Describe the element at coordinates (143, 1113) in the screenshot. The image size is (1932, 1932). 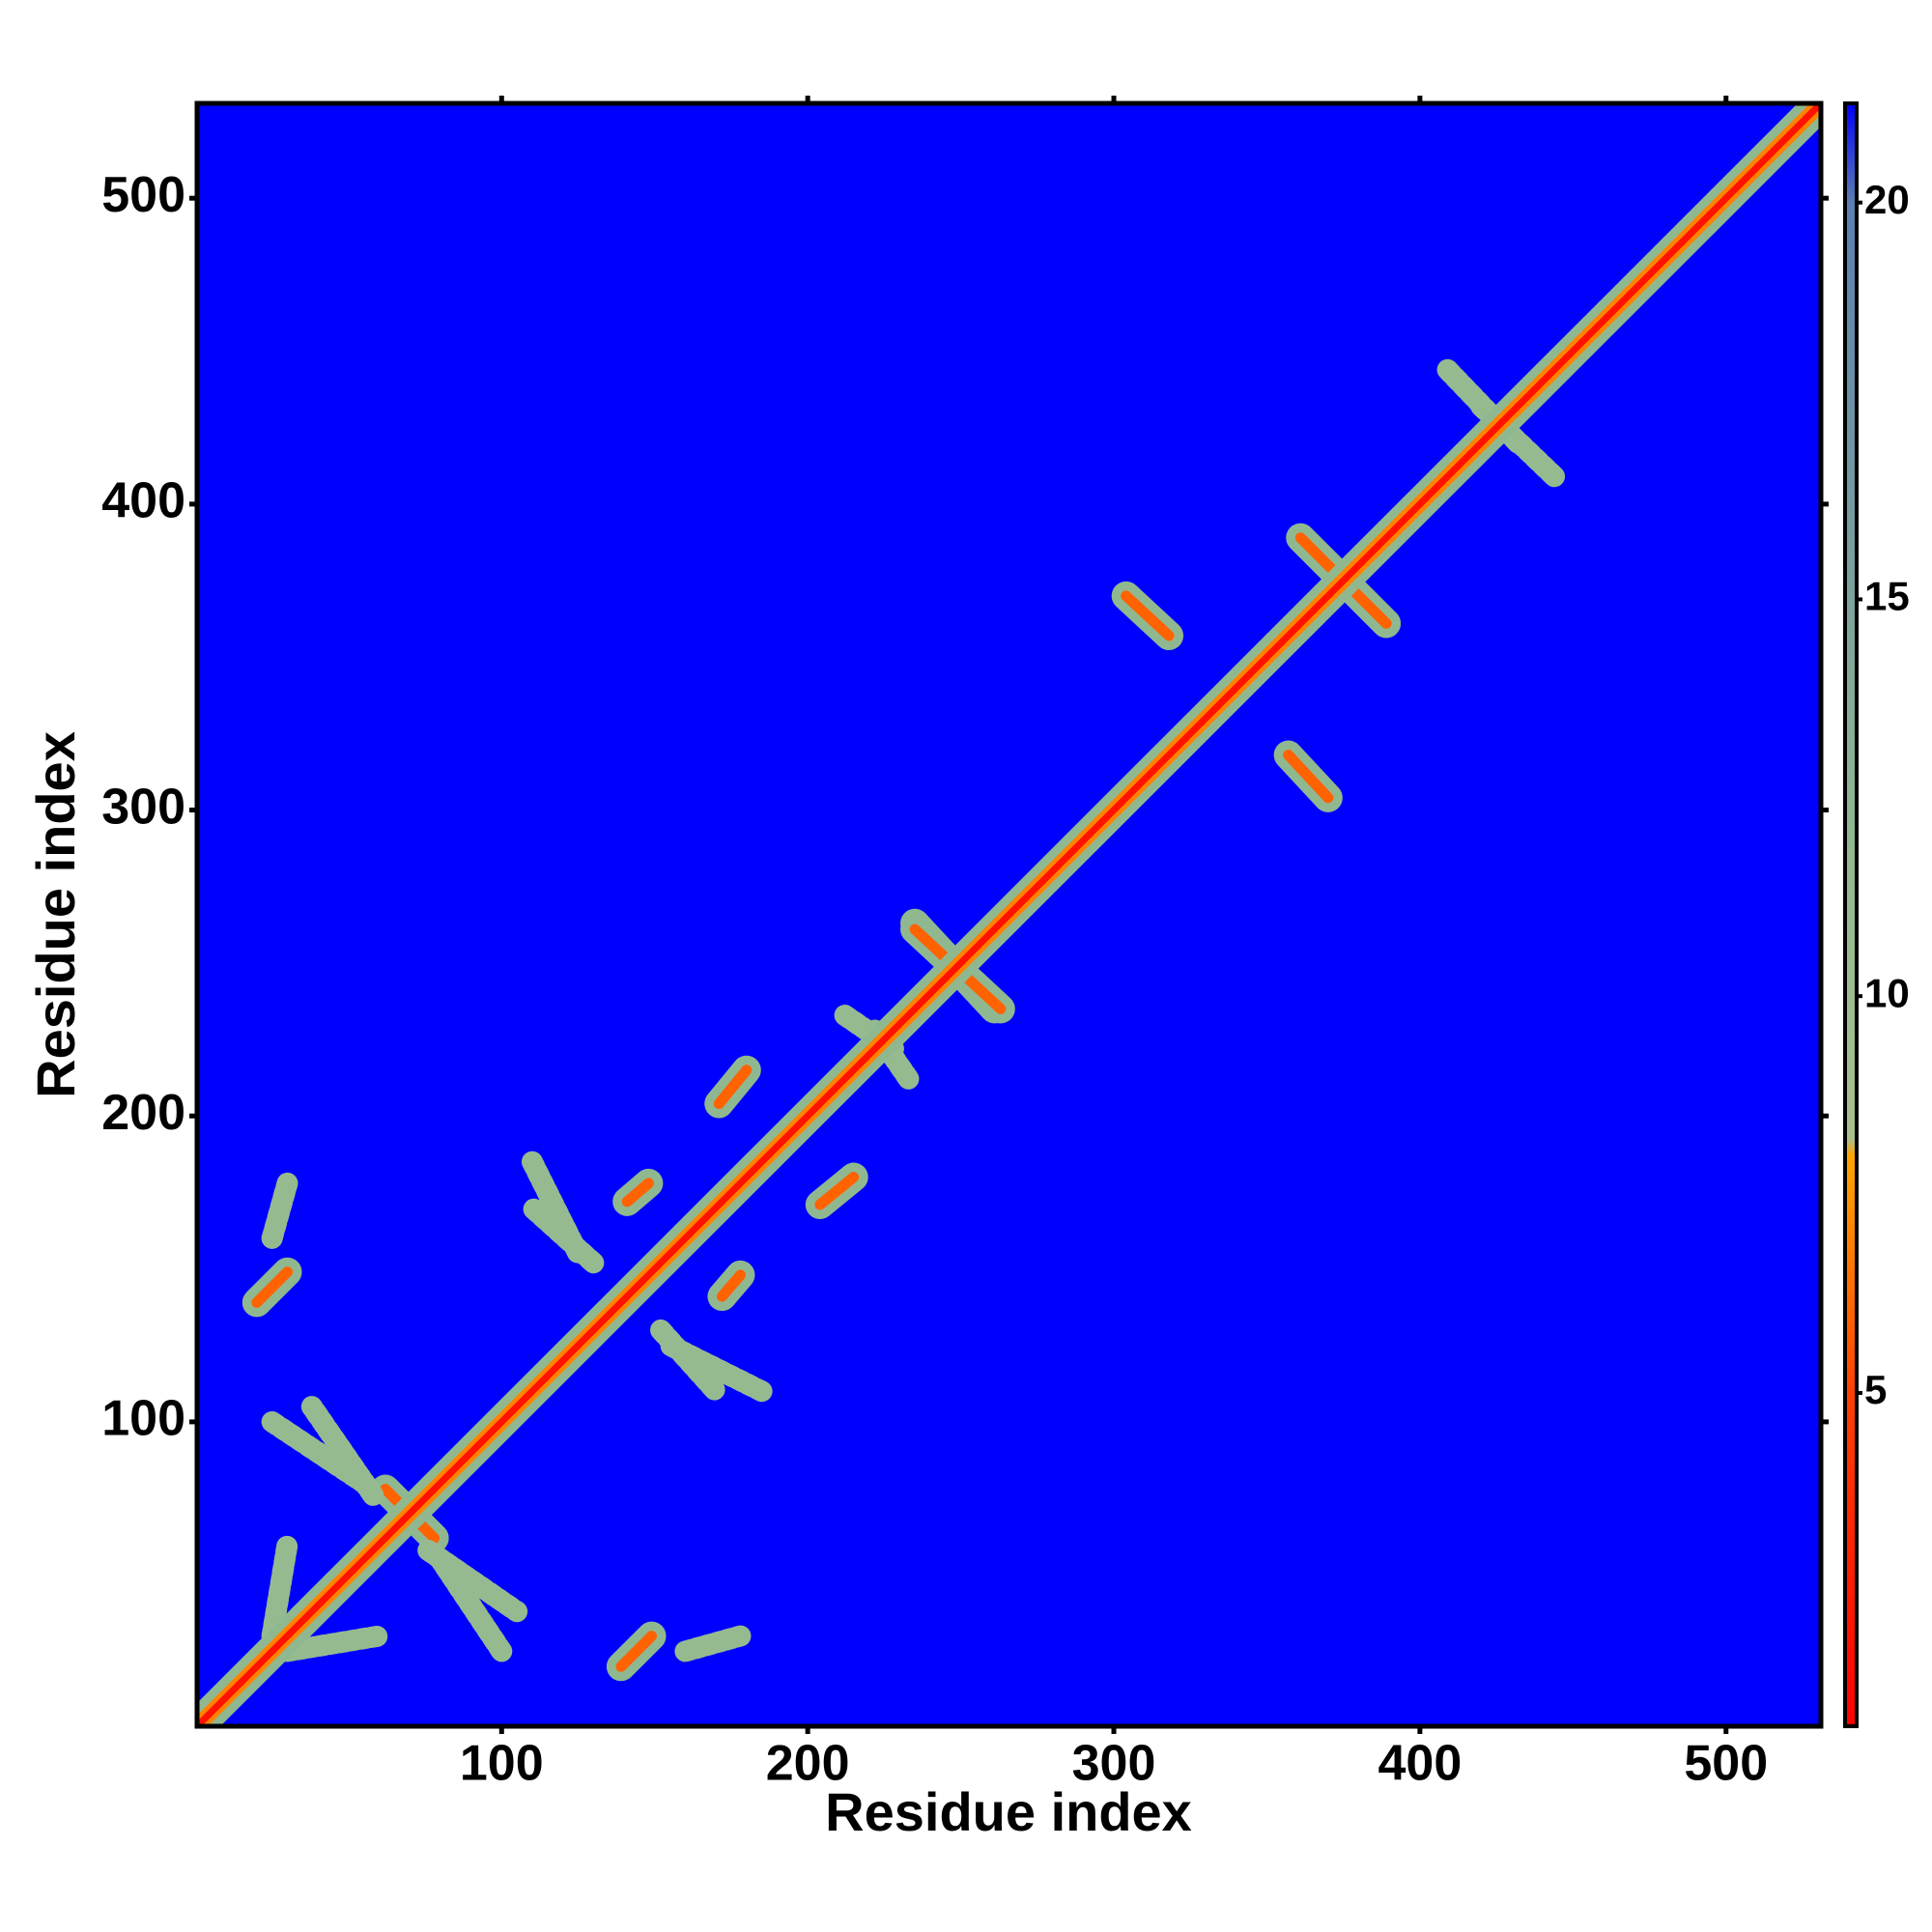
I see `y-tick-label: 200` at that location.